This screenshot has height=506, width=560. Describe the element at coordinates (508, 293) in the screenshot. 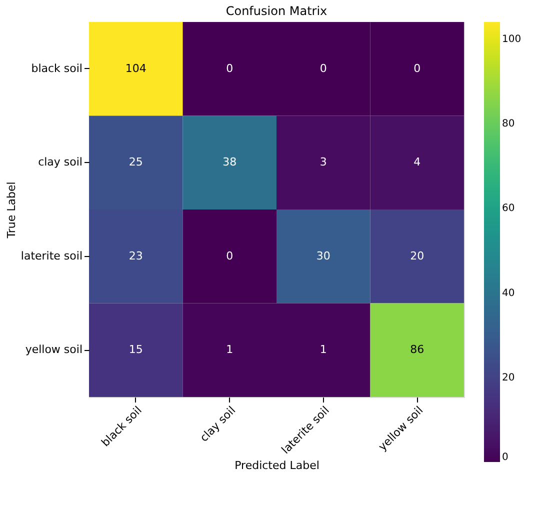

I see `color-bar-label: 40` at that location.